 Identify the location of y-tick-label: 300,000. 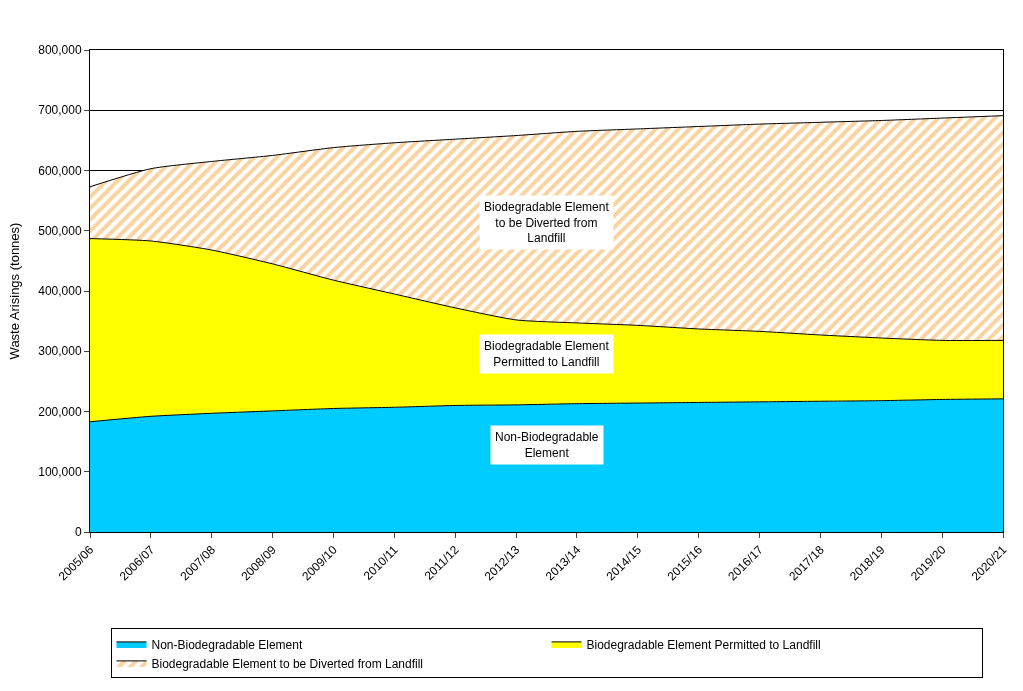
(60, 351).